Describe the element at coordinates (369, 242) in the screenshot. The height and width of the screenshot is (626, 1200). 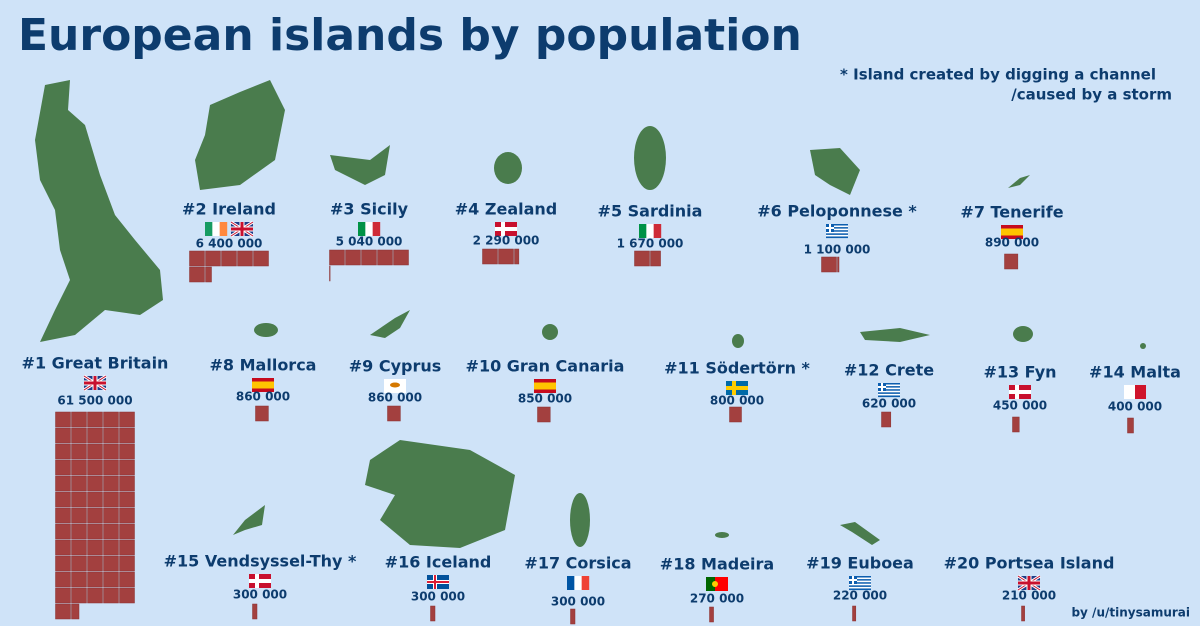
I see `population-label: 5 040 000` at that location.